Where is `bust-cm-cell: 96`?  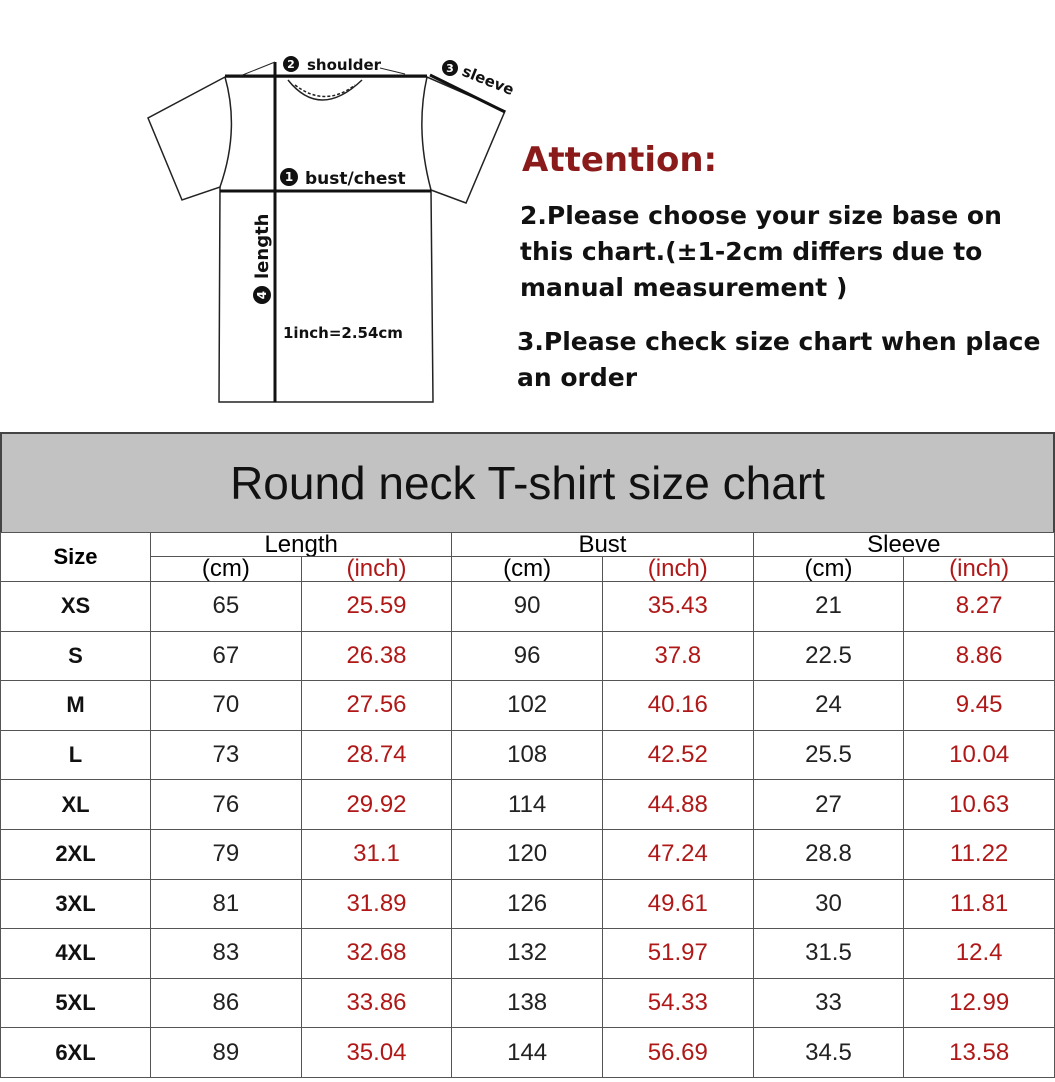 bust-cm-cell: 96 is located at coordinates (527, 656).